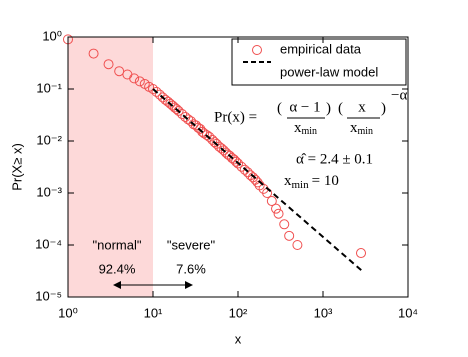 The height and width of the screenshot is (357, 468). I want to click on legend-swatch, so click(257, 50).